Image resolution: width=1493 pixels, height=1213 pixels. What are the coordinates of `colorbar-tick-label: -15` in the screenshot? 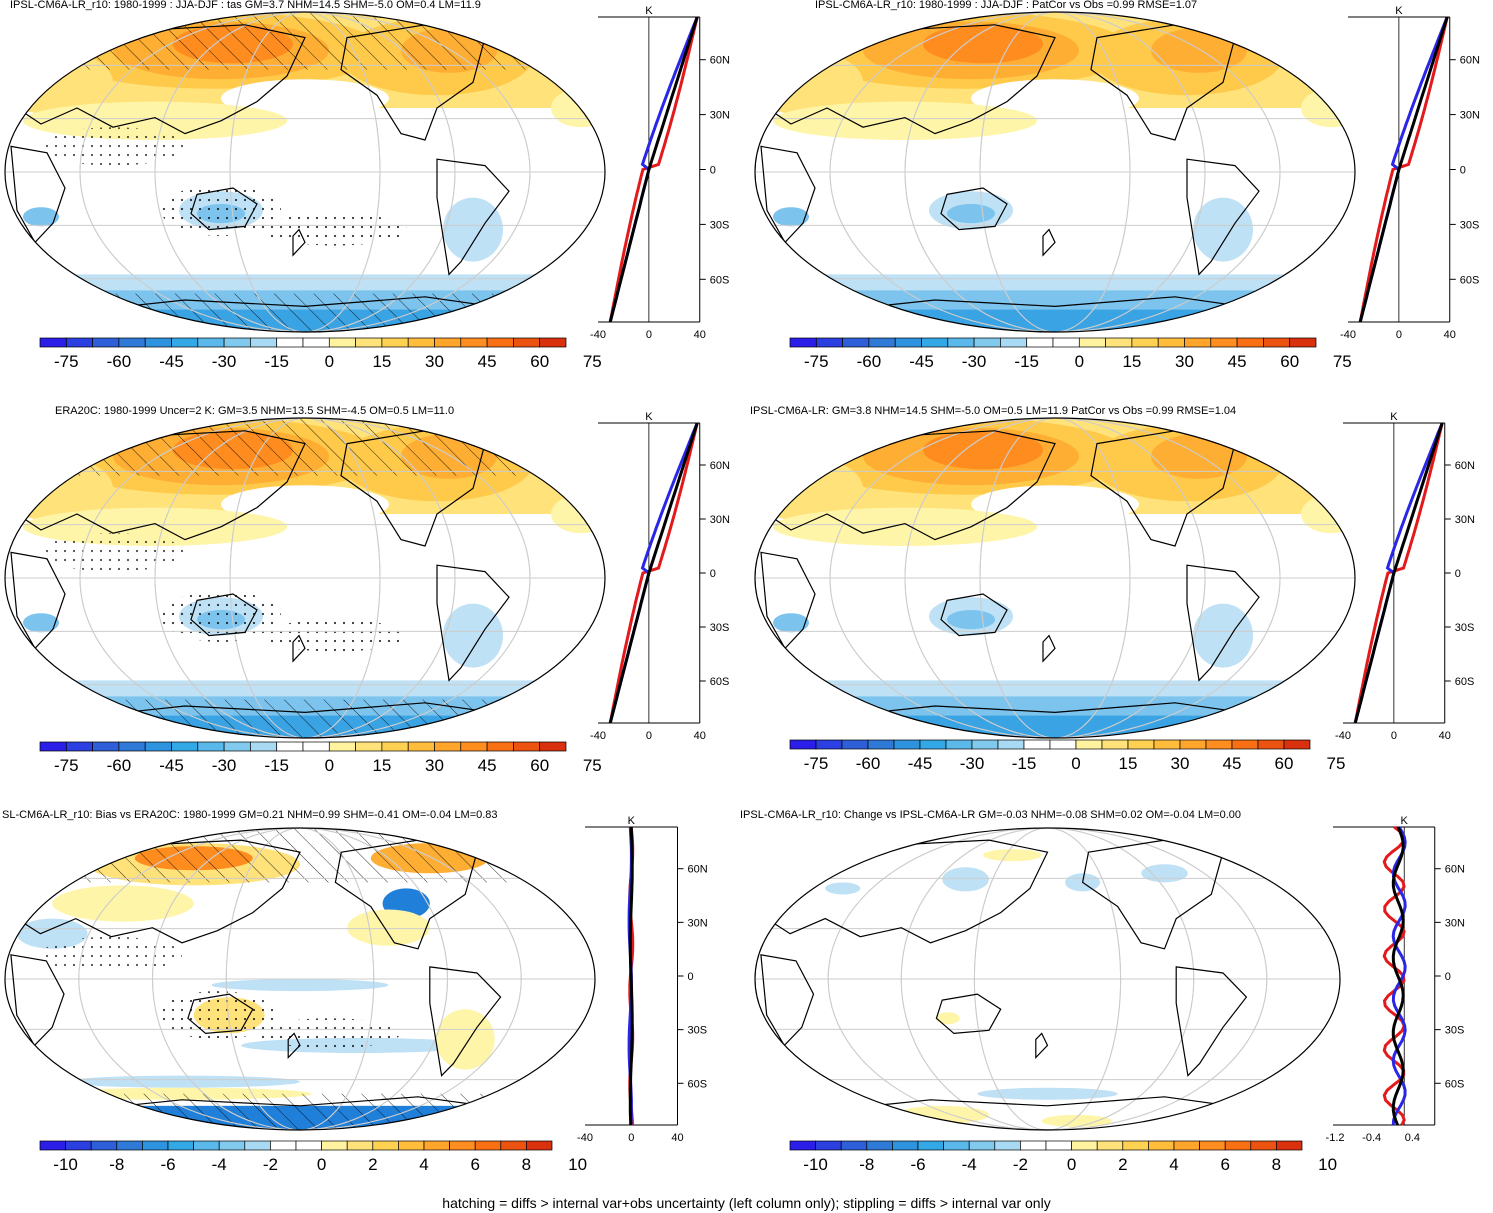 It's located at (1024, 763).